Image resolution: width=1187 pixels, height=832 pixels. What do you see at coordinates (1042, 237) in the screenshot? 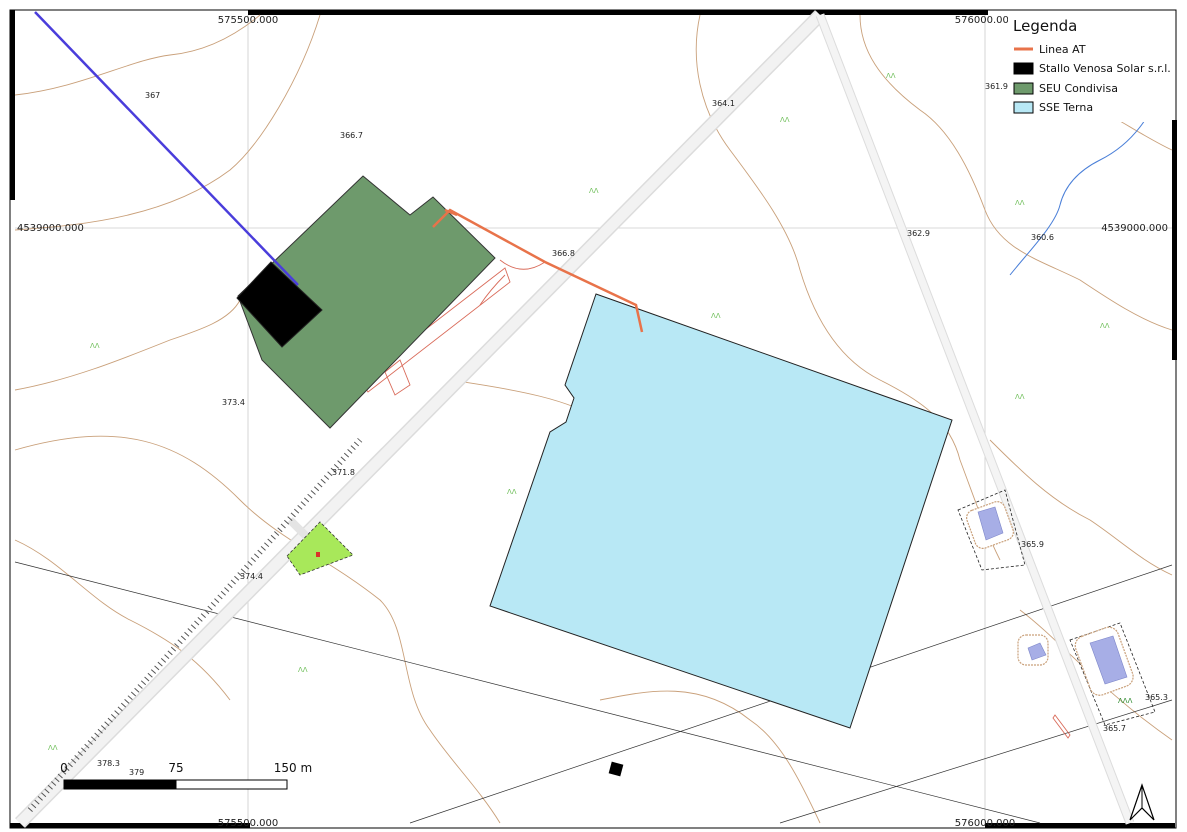
I see `elevation-label: 360.6` at bounding box center [1042, 237].